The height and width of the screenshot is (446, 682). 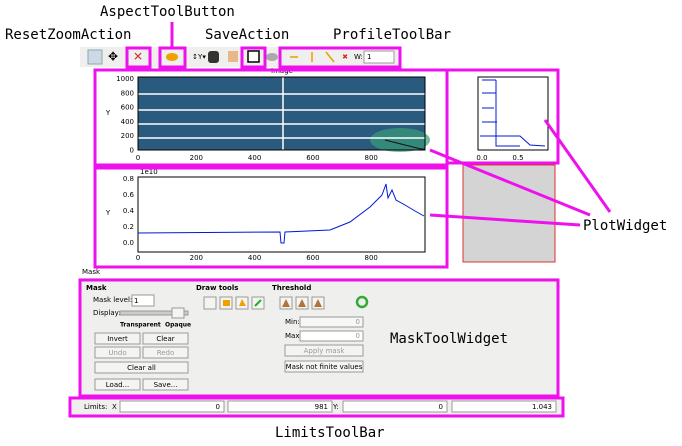 I want to click on side-profile, so click(x=513, y=113).